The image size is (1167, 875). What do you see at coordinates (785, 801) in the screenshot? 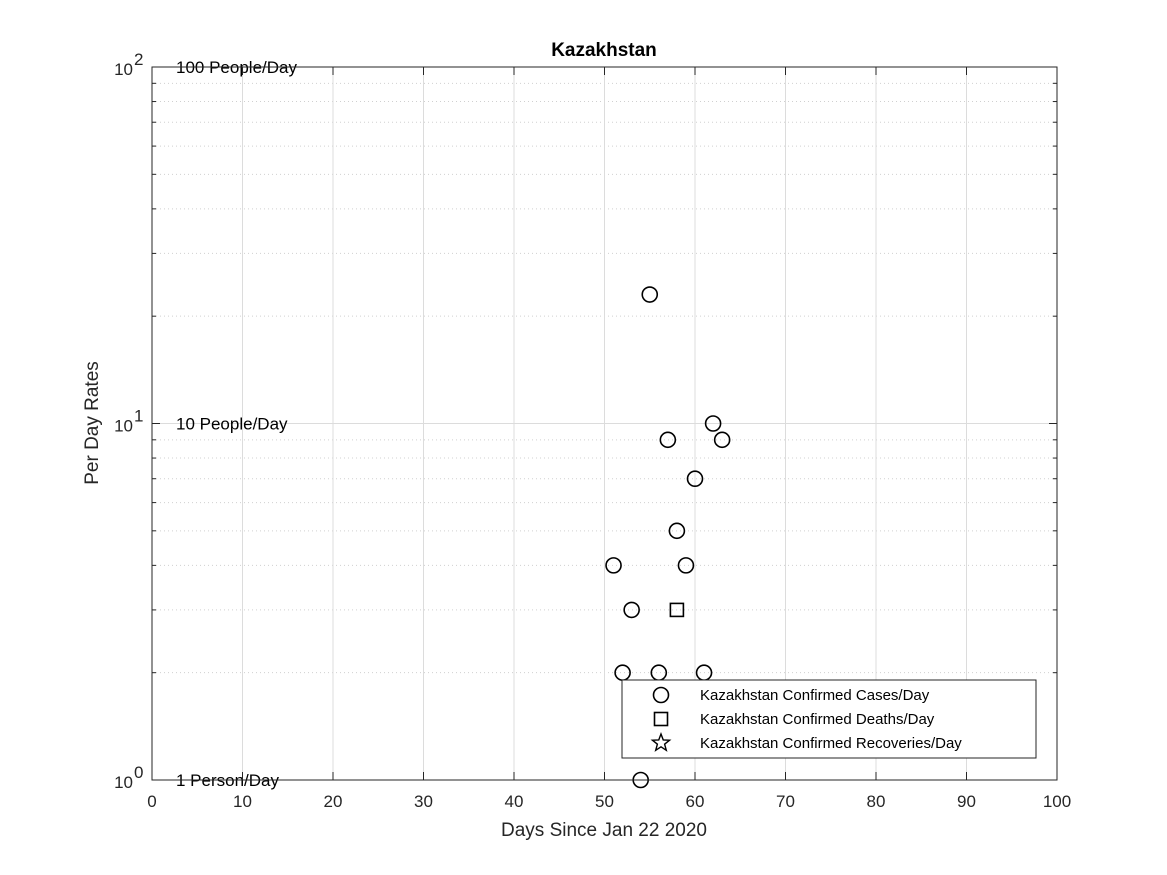
I see `x-tick-label: 70` at bounding box center [785, 801].